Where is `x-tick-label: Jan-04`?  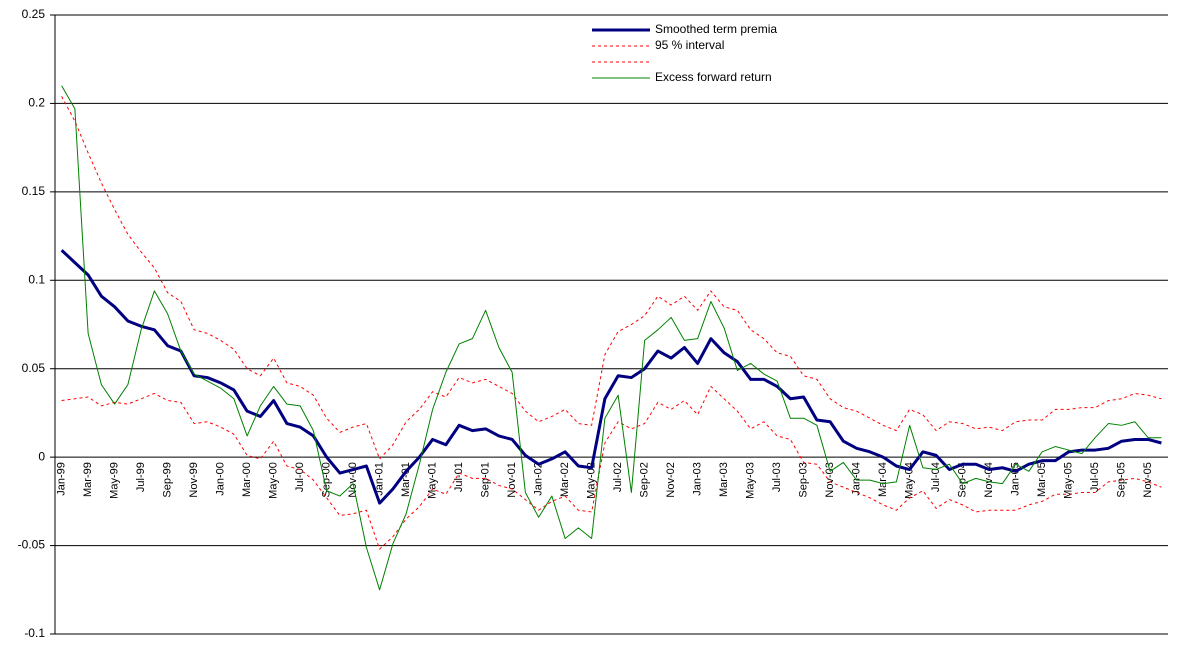 x-tick-label: Jan-04 is located at coordinates (857, 479).